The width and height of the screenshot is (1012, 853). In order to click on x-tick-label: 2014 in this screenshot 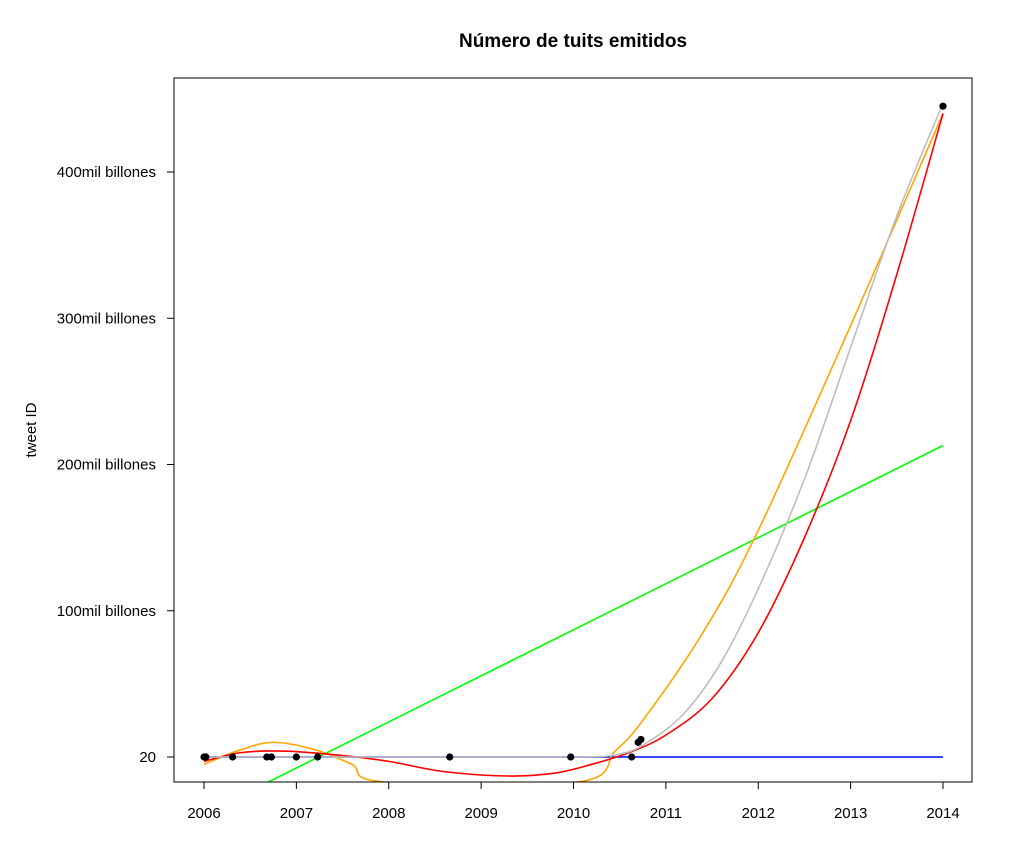, I will do `click(942, 813)`.